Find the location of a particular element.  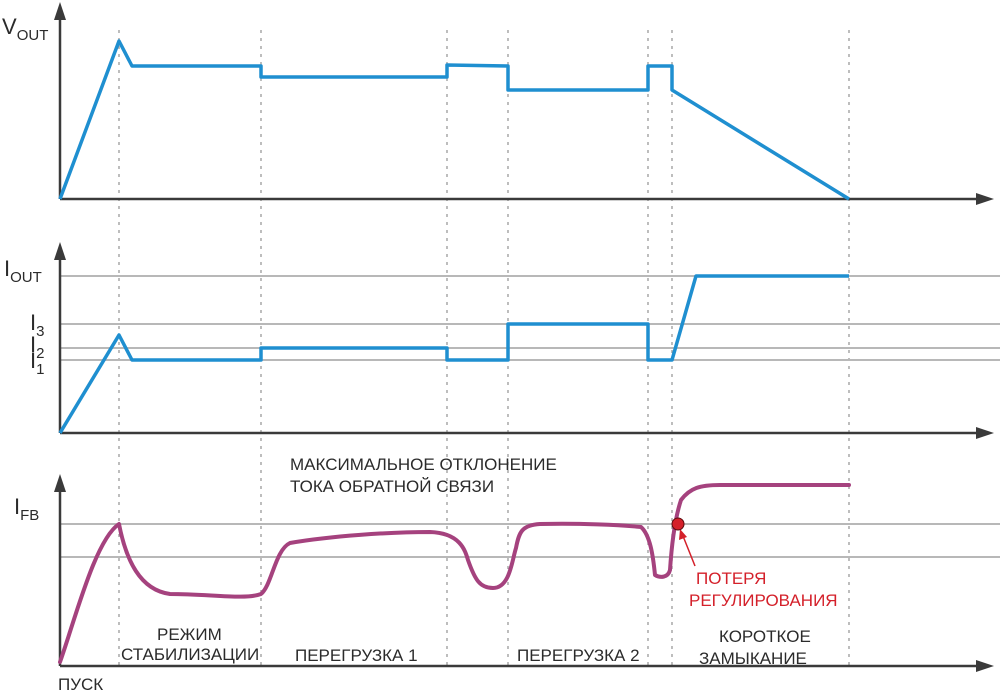

iout-label: IOUT is located at coordinates (23, 271).